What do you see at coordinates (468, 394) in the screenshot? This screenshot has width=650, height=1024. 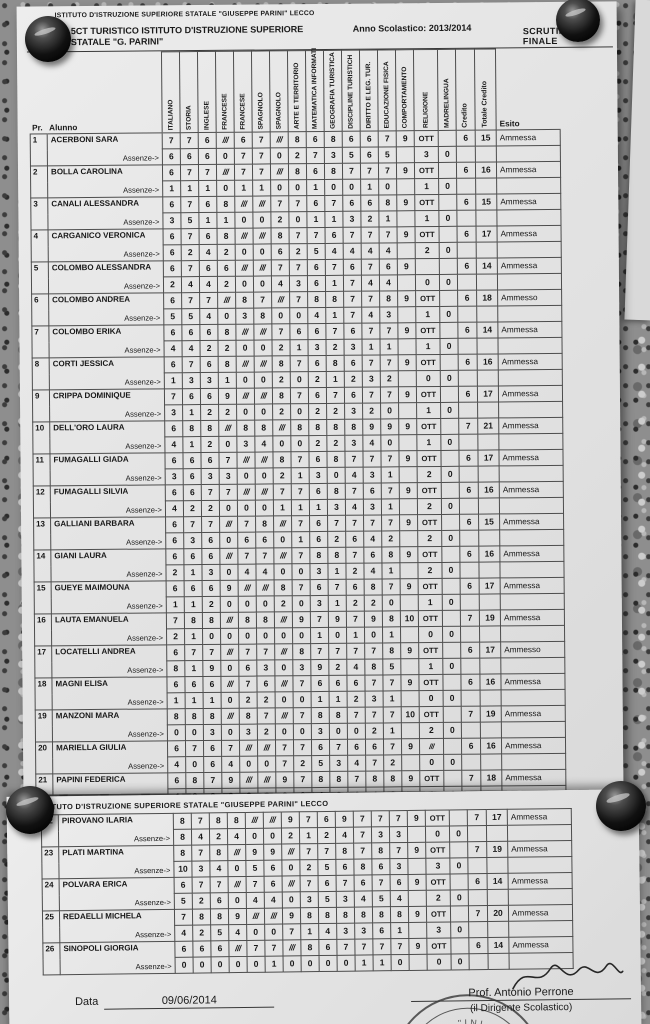 I see `credito-cell: 6` at bounding box center [468, 394].